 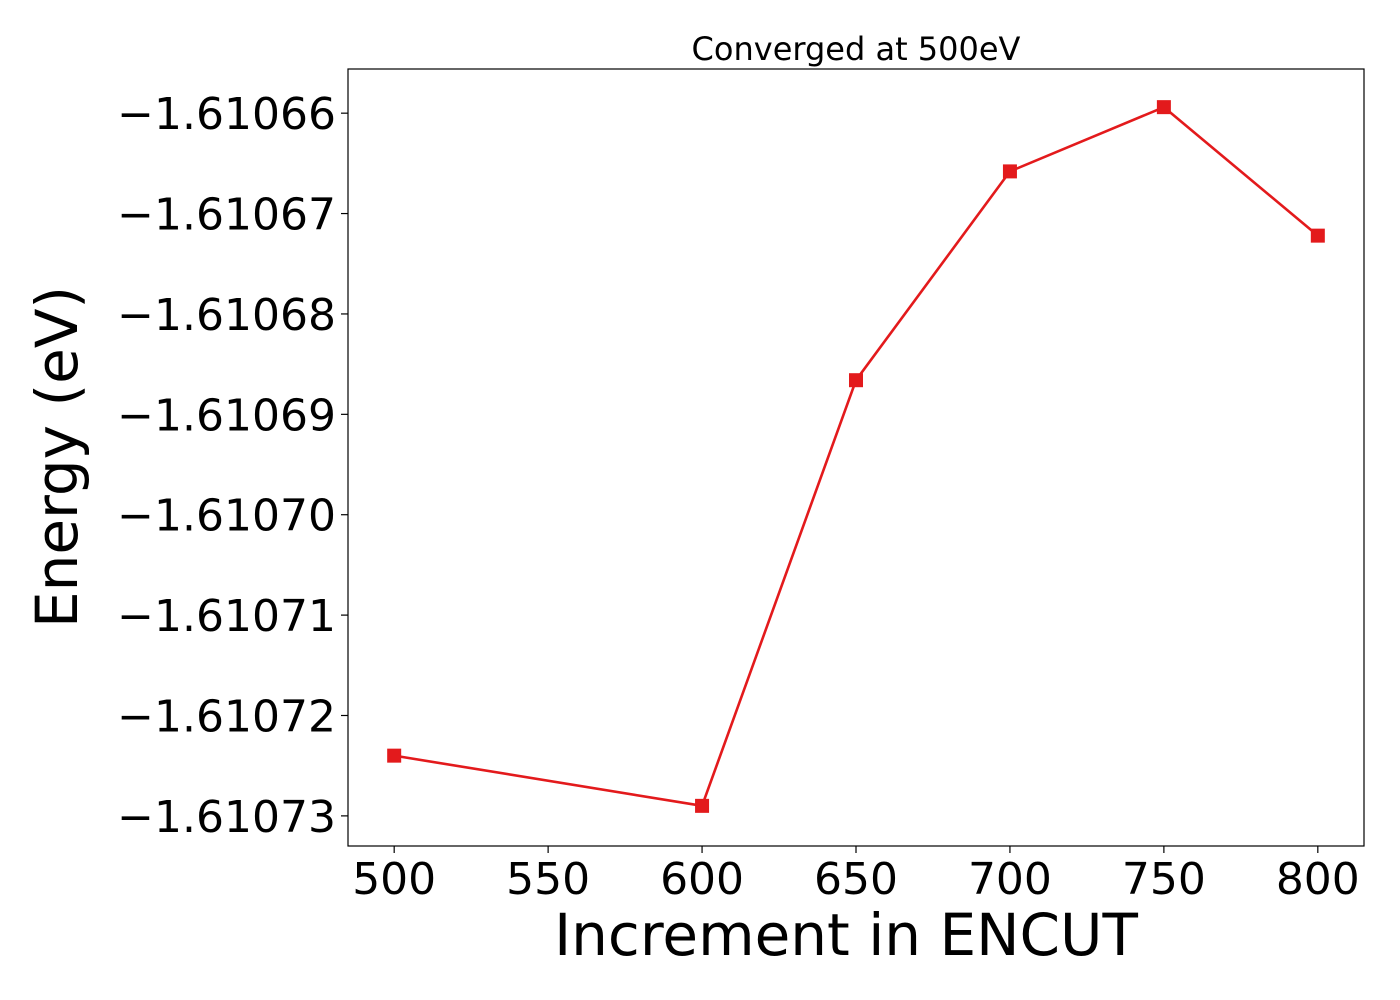 I want to click on y-tick-label: −1.61068, so click(x=226, y=315).